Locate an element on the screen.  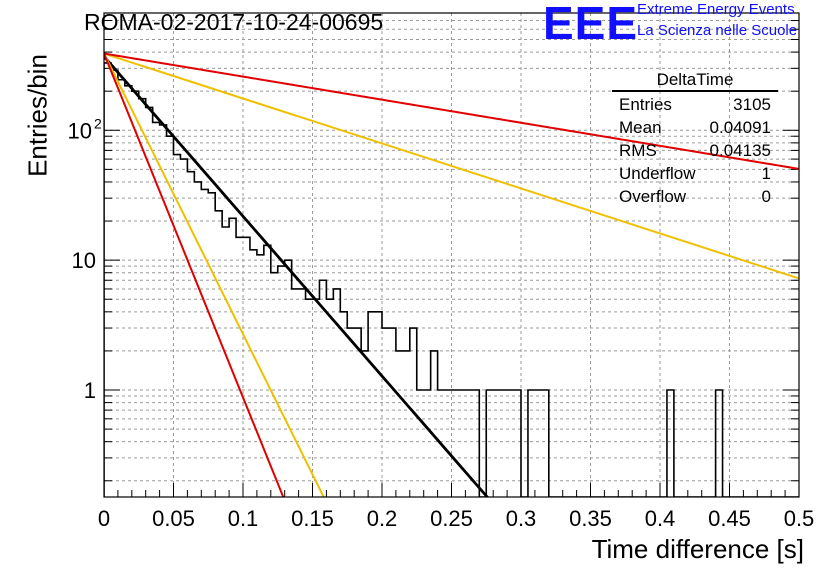
stats-value: 1 is located at coordinates (766, 173).